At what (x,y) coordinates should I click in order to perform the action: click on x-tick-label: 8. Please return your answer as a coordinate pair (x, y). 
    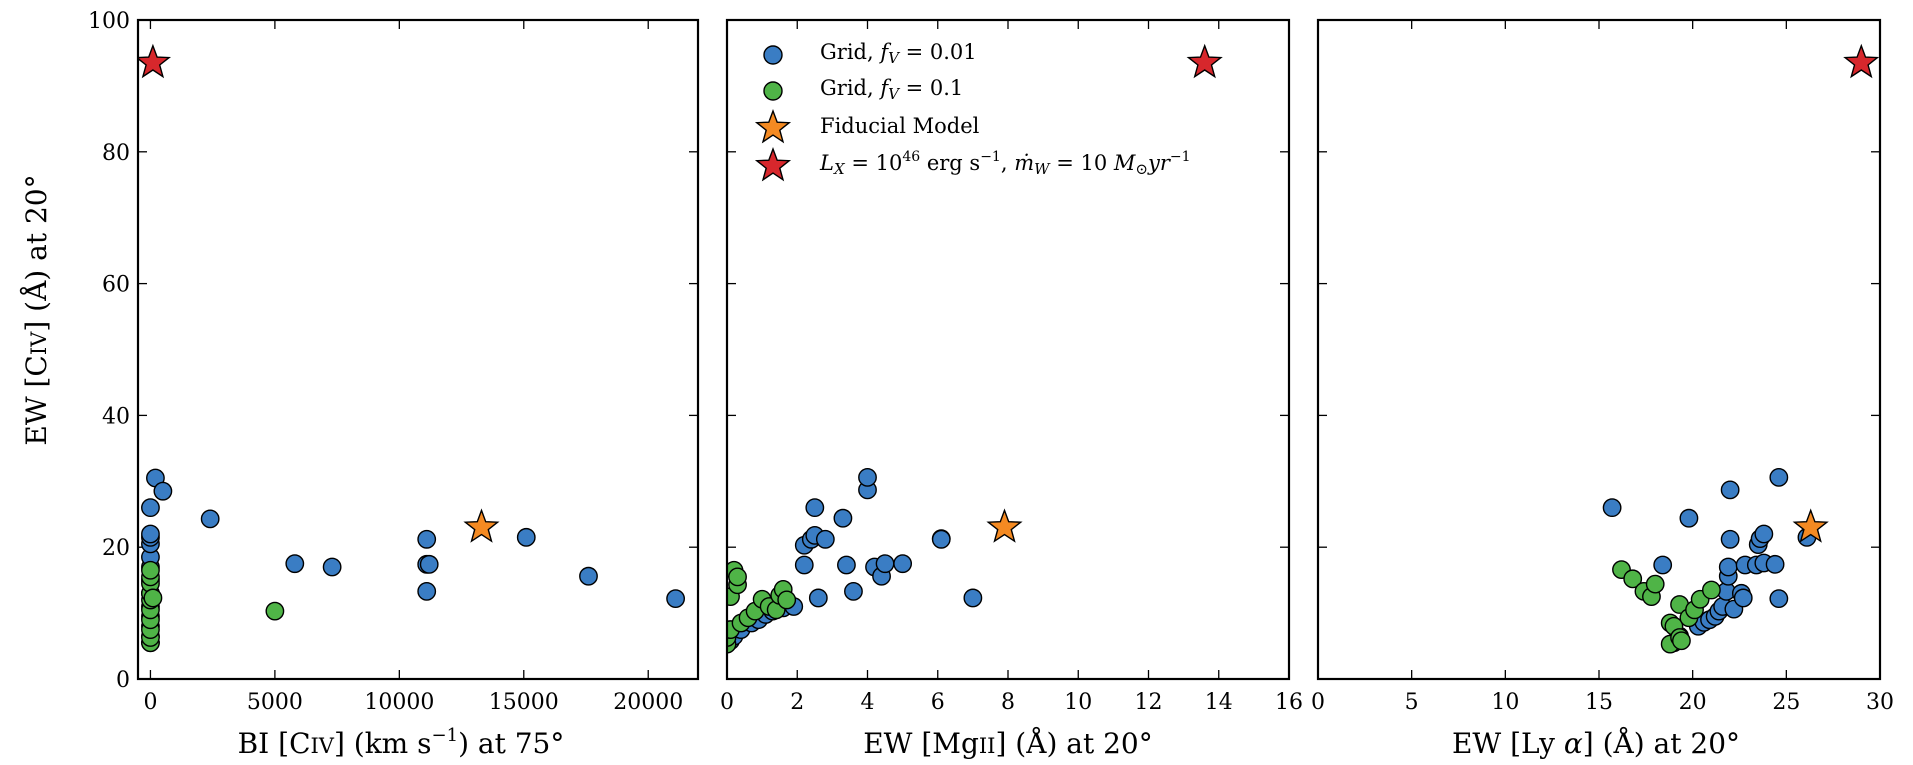
    Looking at the image, I should click on (1008, 702).